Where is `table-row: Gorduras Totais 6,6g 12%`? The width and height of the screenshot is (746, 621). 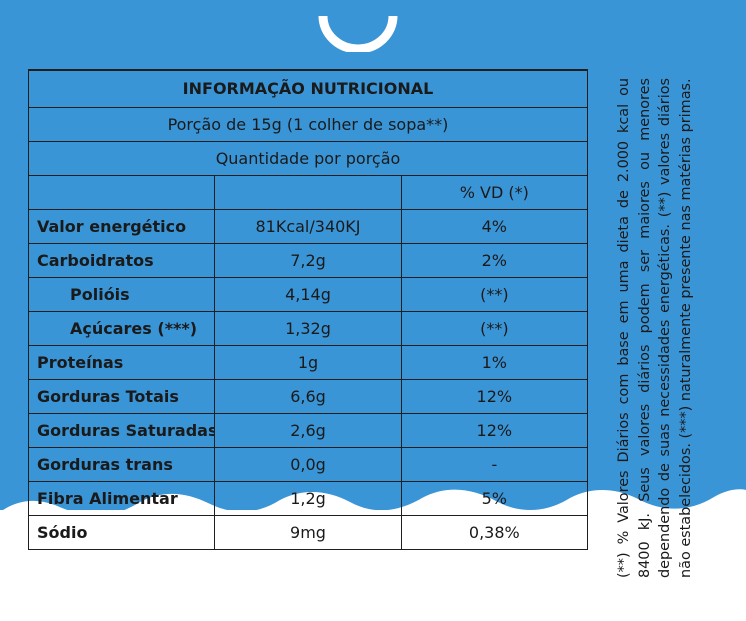 table-row: Gorduras Totais 6,6g 12% is located at coordinates (308, 396).